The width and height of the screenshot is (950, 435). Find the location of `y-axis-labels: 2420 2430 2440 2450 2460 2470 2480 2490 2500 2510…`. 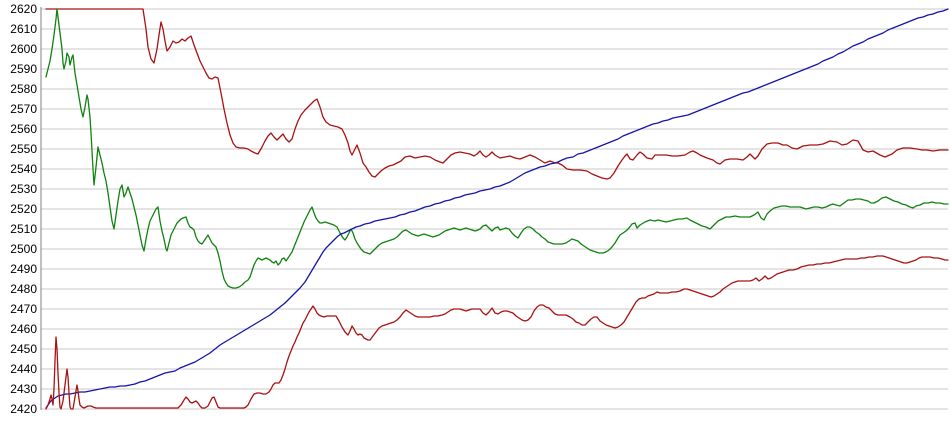

y-axis-labels: 2420 2430 2440 2450 2460 2470 2480 2490 2500 2510… is located at coordinates (23, 209).